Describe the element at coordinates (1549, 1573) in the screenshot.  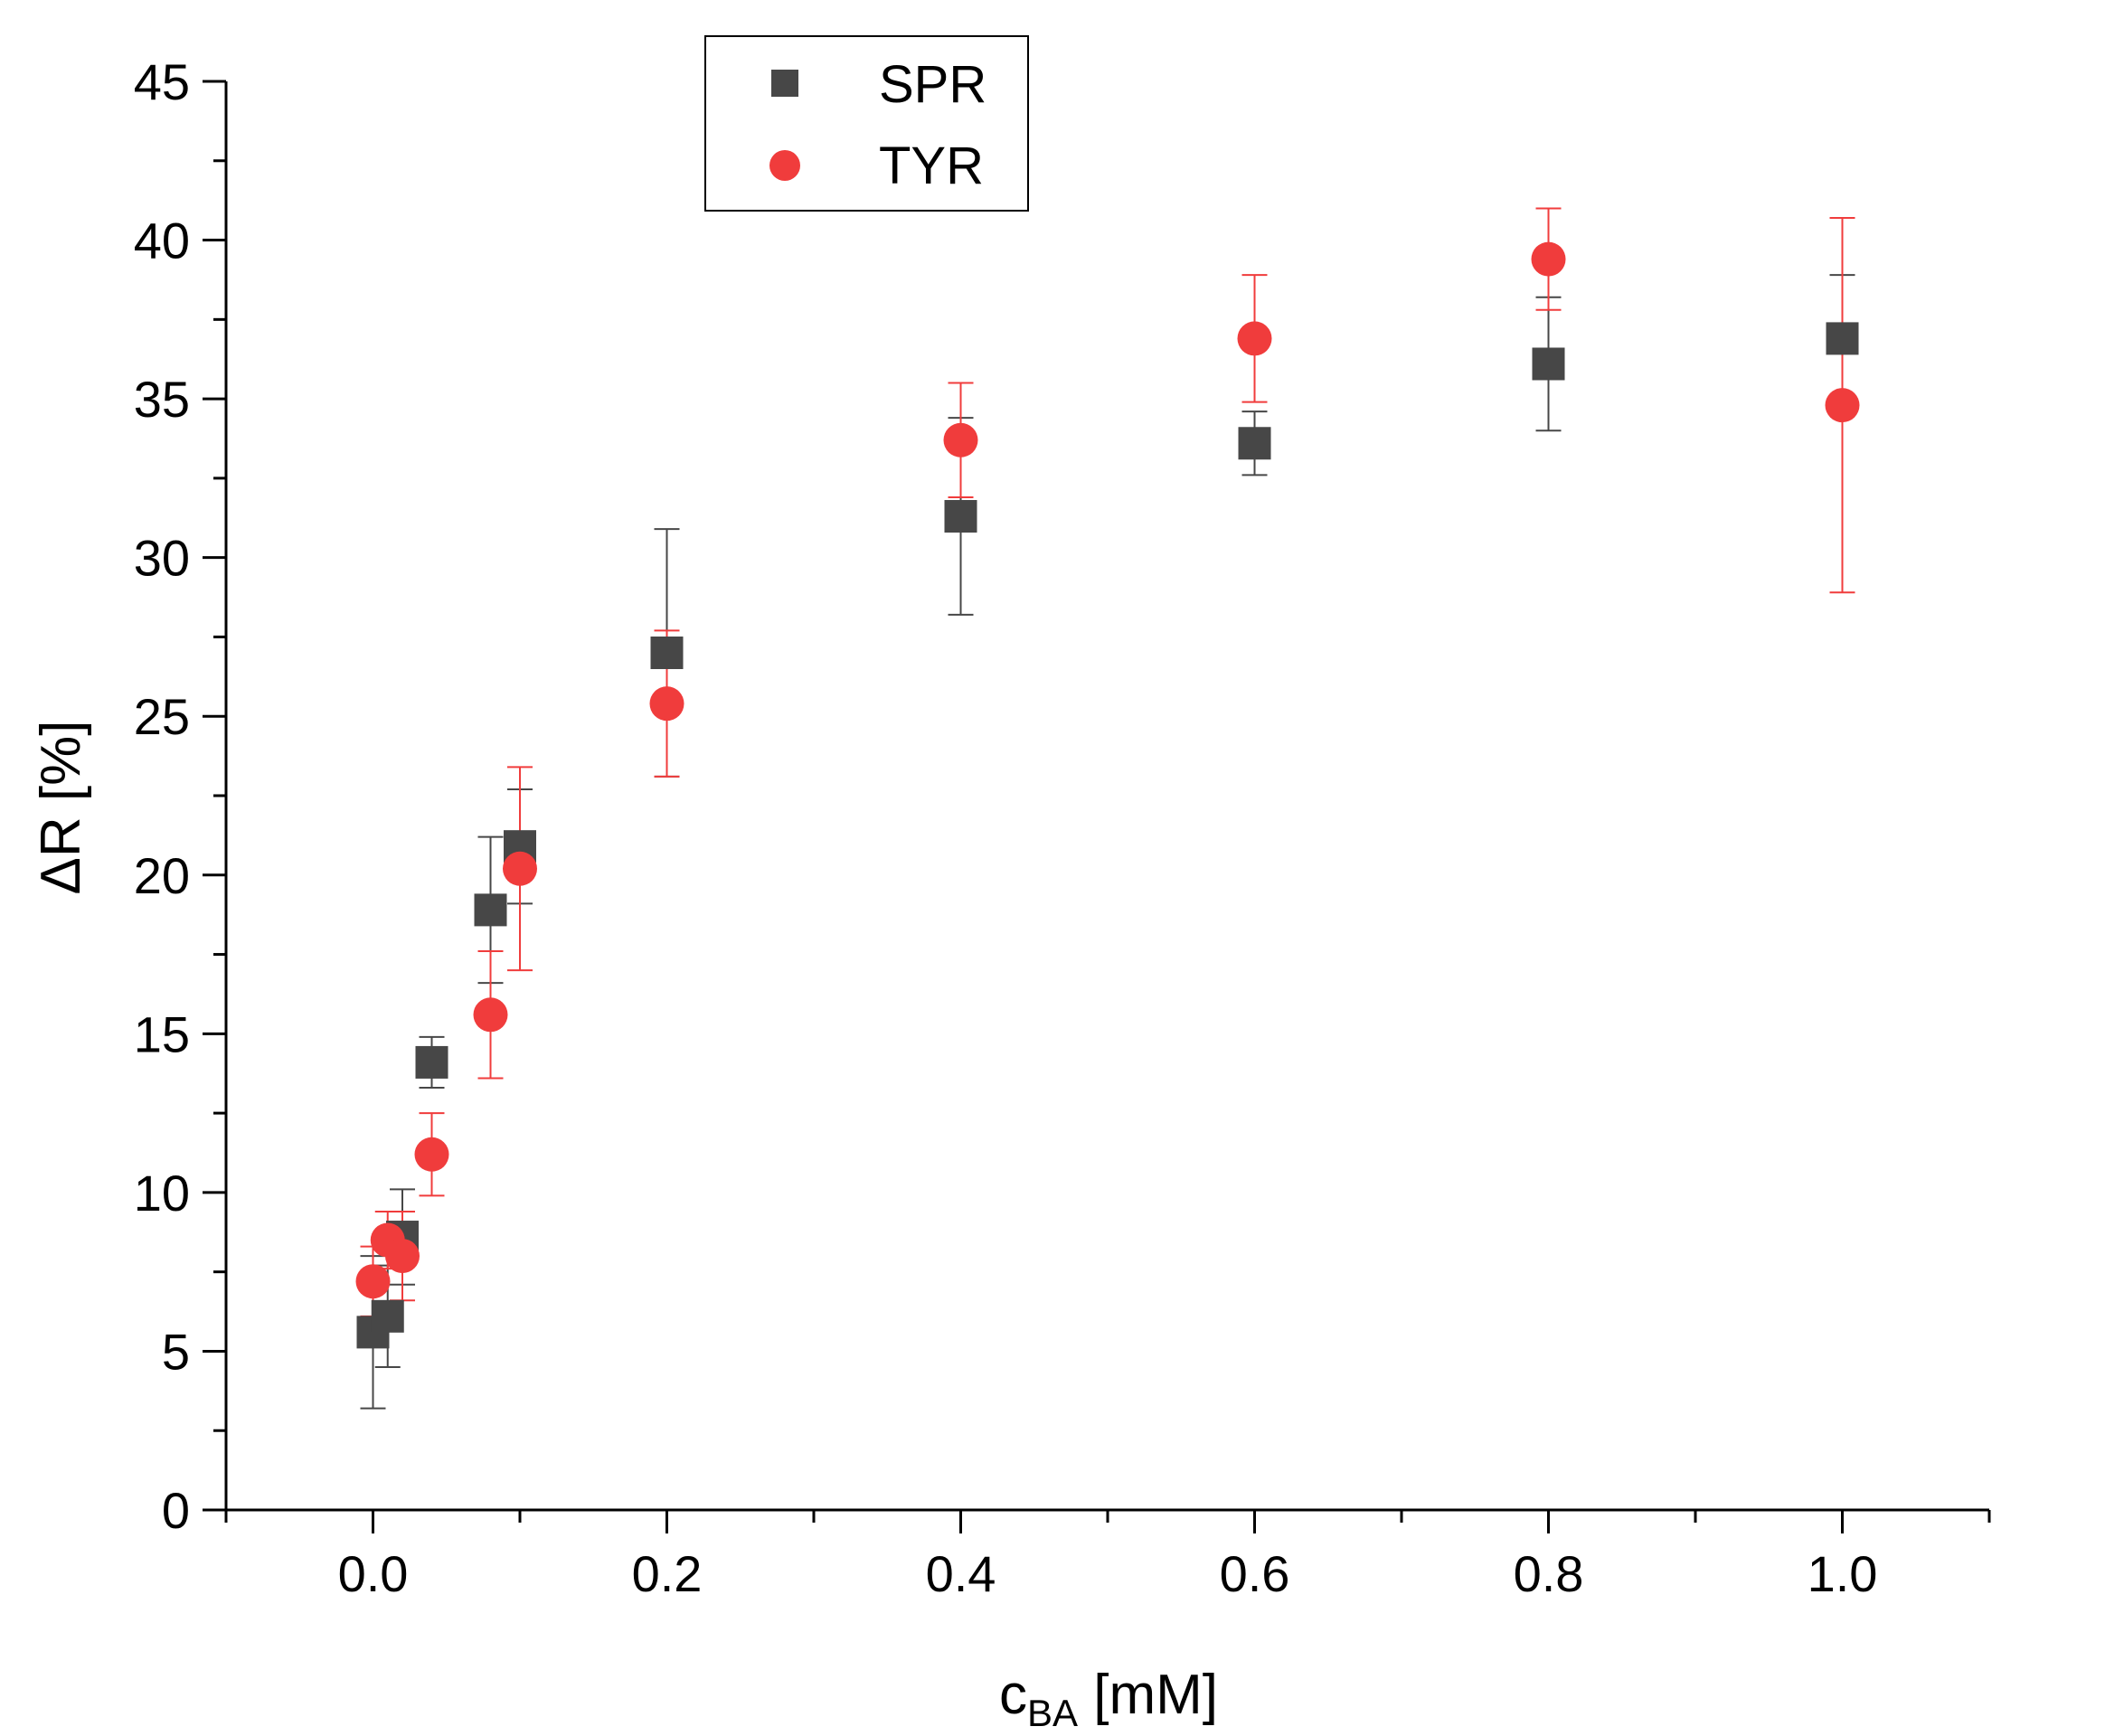
I see `x-tick-label: 0.8` at that location.